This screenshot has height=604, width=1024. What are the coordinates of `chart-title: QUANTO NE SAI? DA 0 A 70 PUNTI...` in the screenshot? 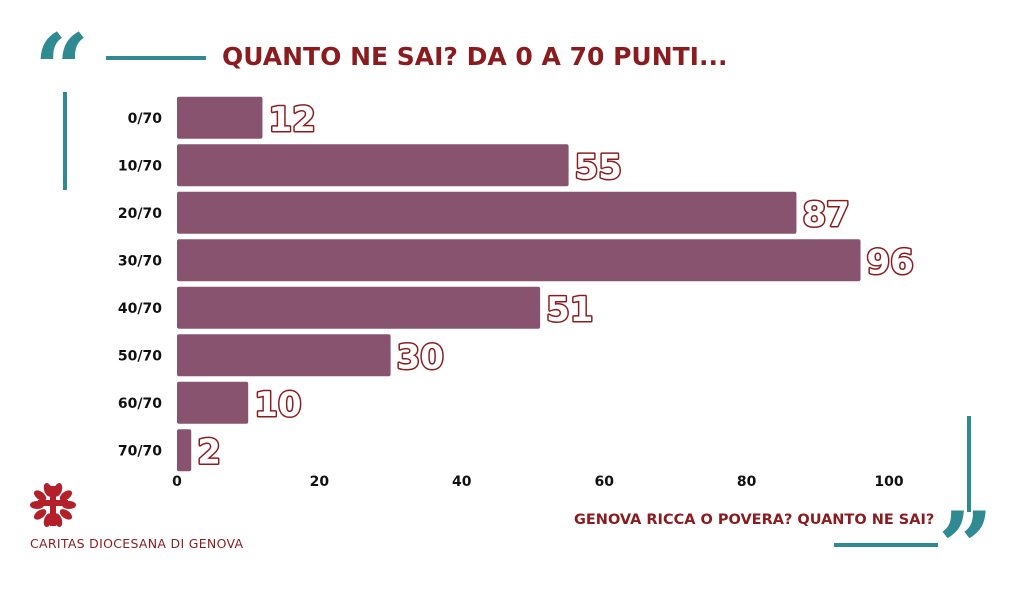 It's located at (475, 56).